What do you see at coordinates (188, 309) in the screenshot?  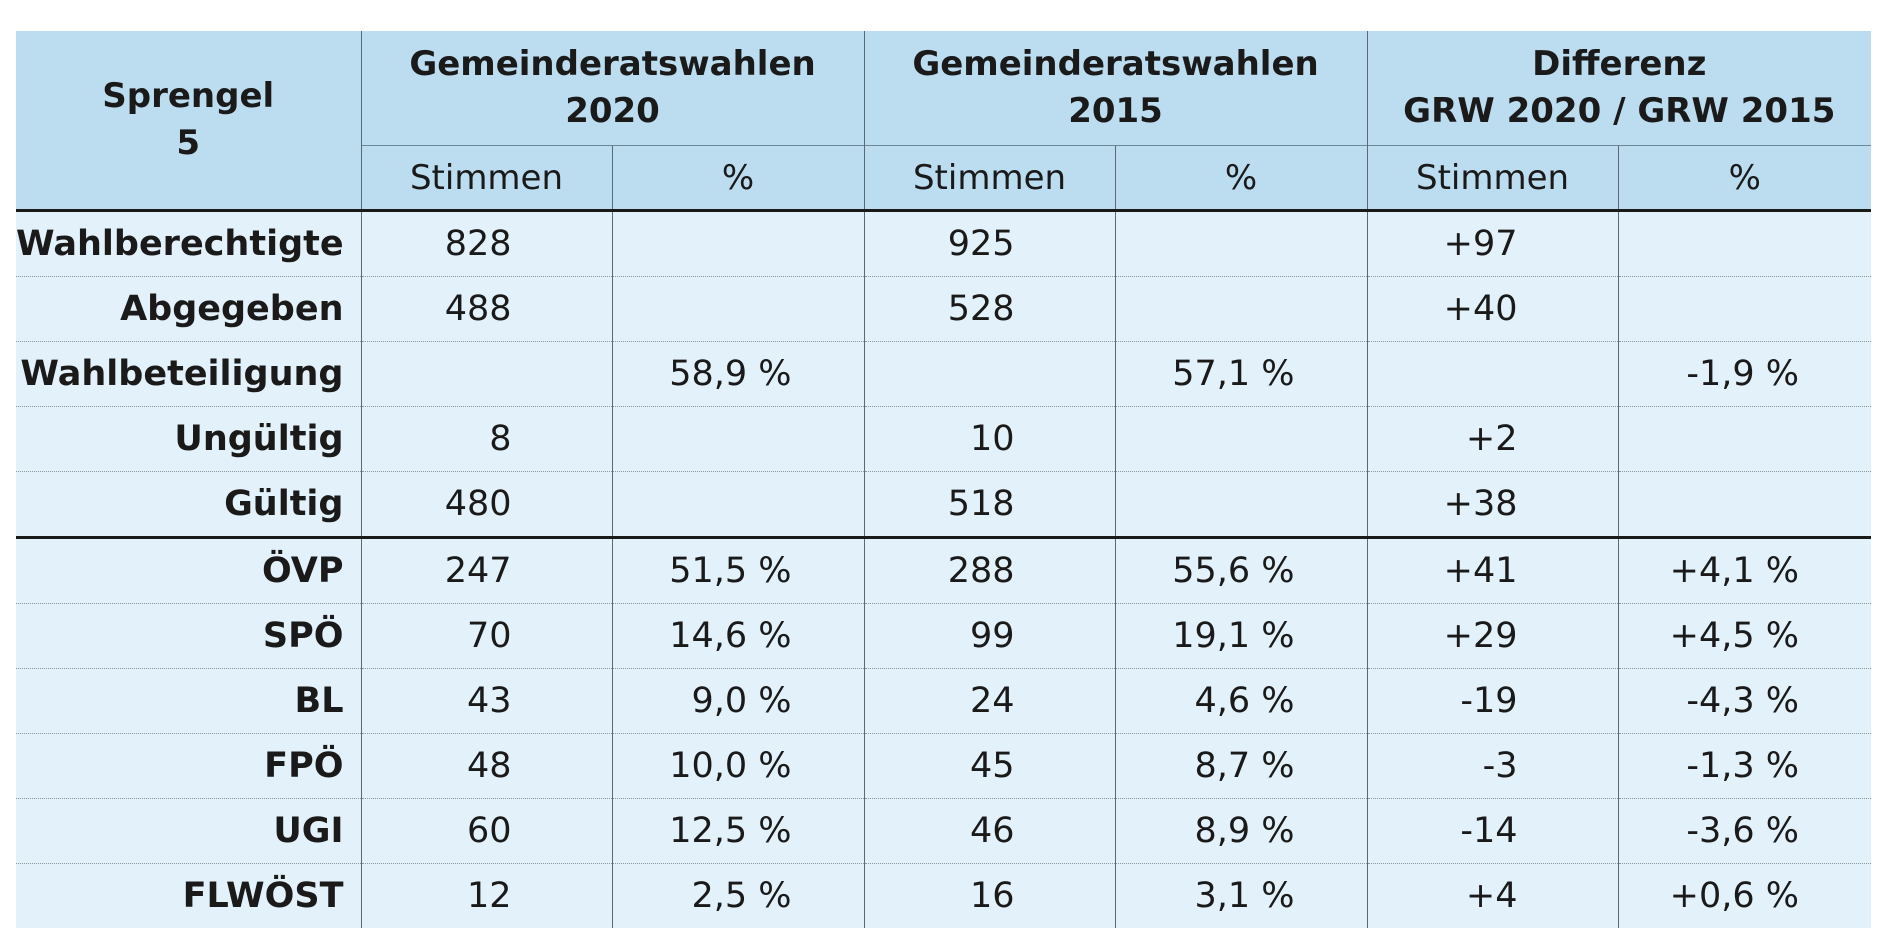 I see `row-label: Abgegeben` at bounding box center [188, 309].